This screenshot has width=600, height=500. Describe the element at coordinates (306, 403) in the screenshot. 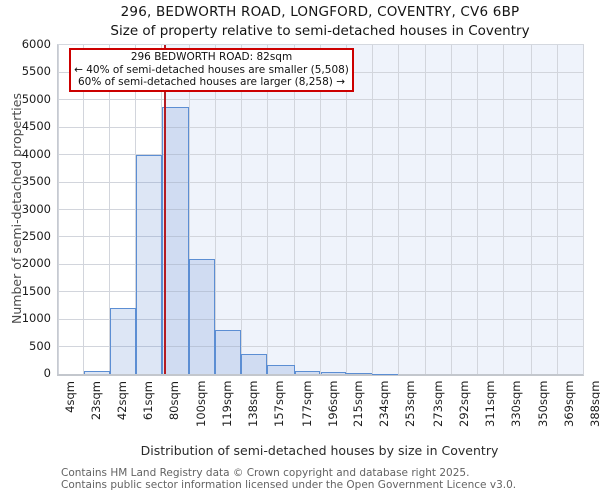

I see `x-tick-label: 177sqm` at that location.